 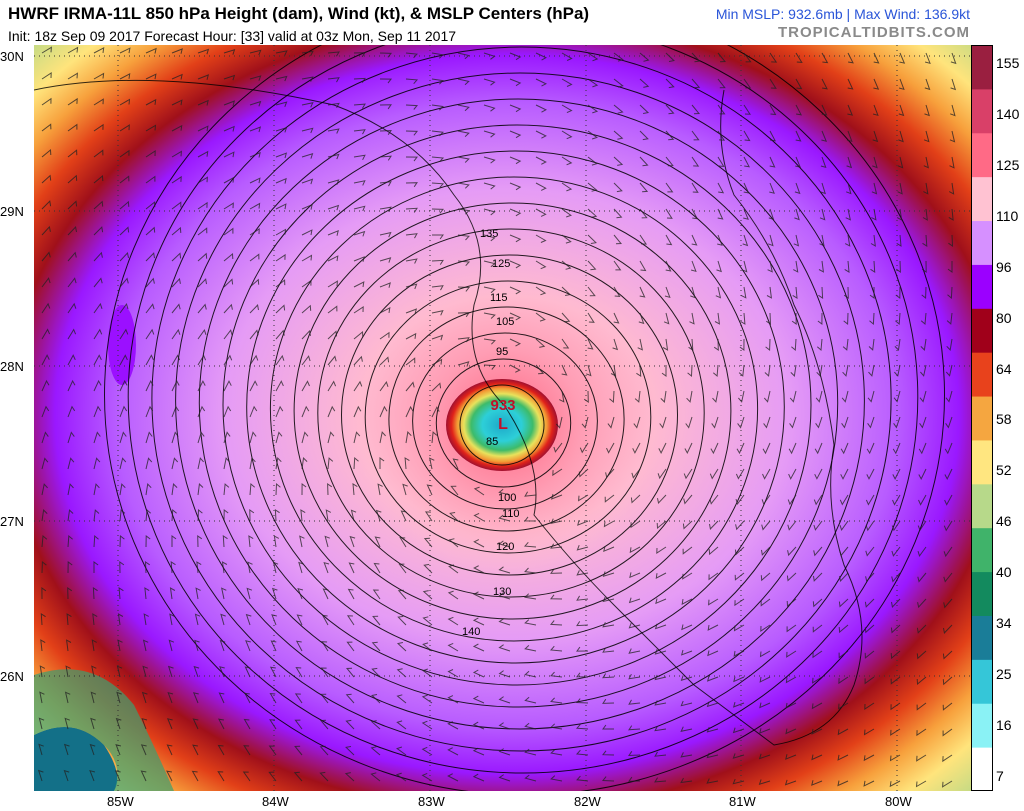 What do you see at coordinates (12, 521) in the screenshot?
I see `lat-label-27n: 27N` at bounding box center [12, 521].